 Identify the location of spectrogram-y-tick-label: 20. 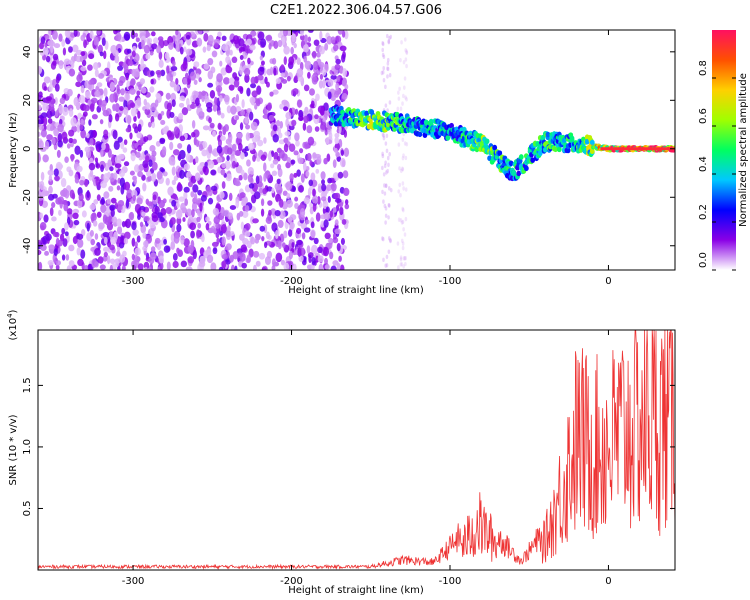
(27, 100).